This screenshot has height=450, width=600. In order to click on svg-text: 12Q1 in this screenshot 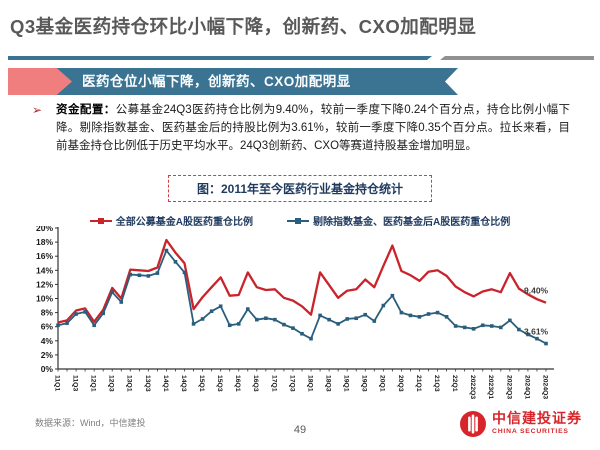, I will do `click(93, 383)`.